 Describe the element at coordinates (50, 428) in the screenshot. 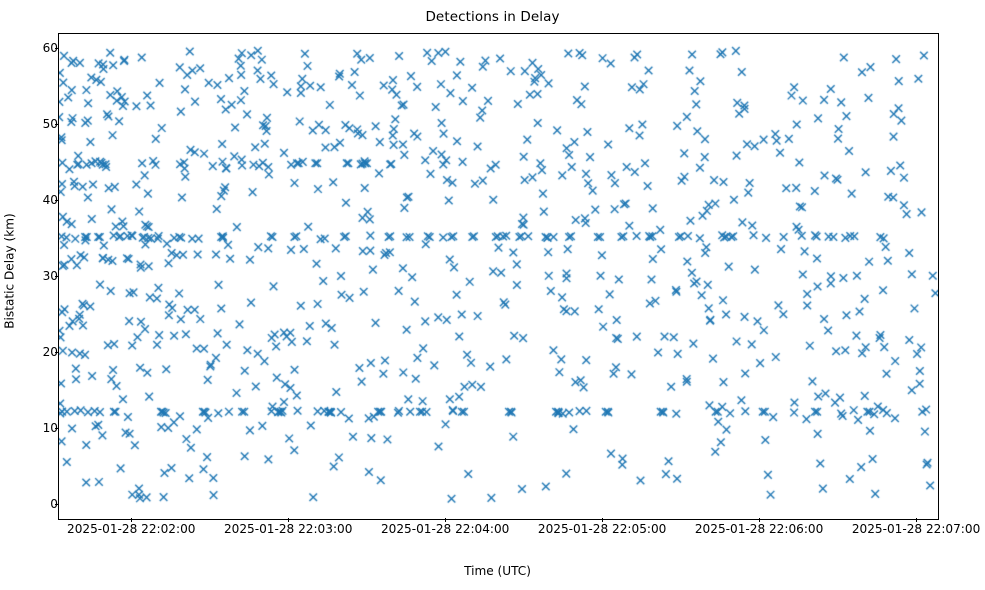

I see `y-tick-label: 10` at that location.